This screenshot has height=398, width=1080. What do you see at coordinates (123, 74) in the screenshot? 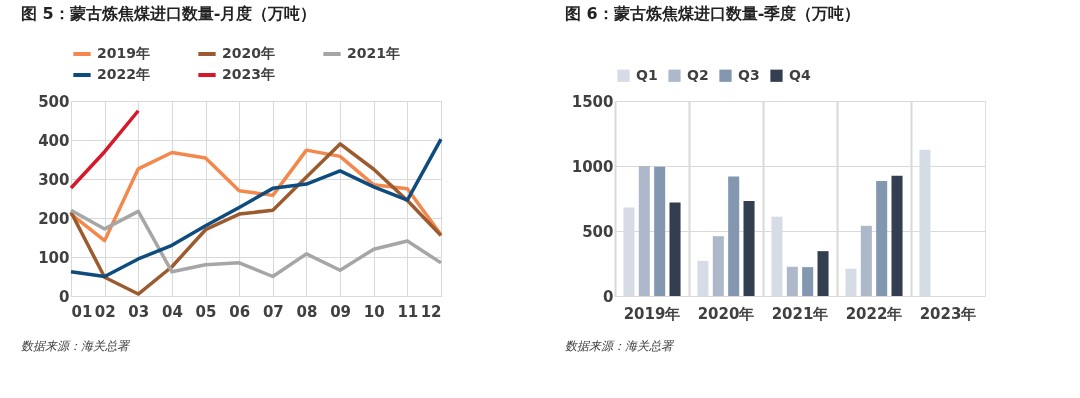
I see `legend-label: 2022年` at bounding box center [123, 74].